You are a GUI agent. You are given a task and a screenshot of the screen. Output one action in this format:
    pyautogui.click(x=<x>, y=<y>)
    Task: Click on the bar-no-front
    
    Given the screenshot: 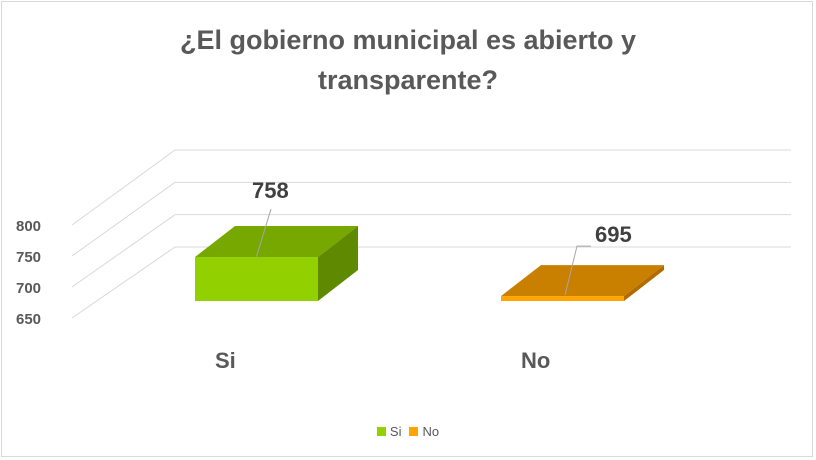 What is the action you would take?
    pyautogui.click(x=562, y=298)
    